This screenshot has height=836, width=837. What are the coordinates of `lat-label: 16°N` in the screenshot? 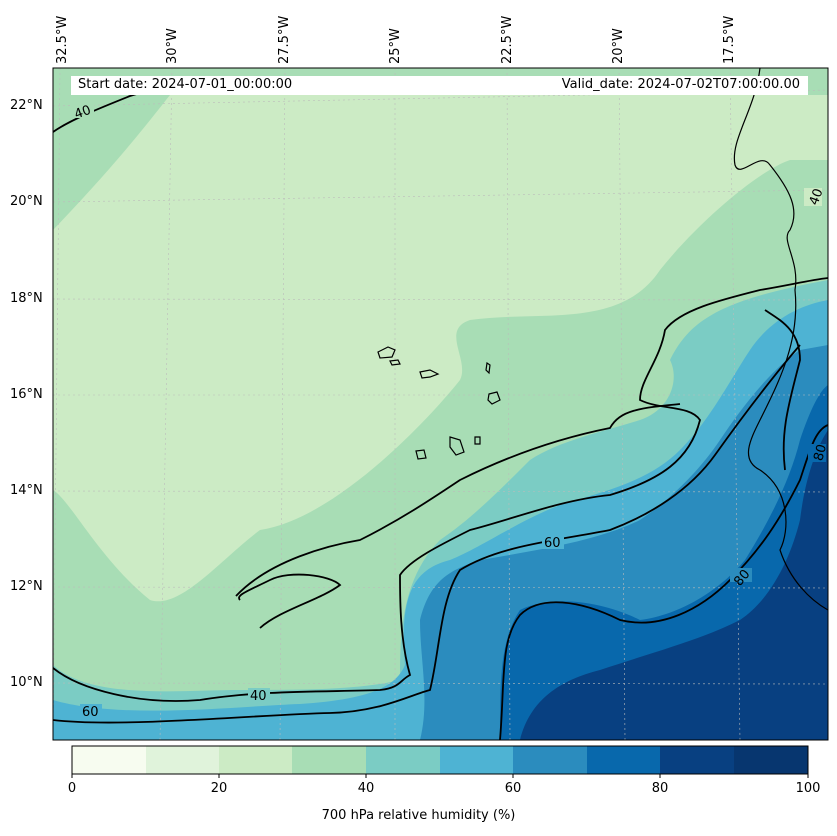 It's located at (26, 394).